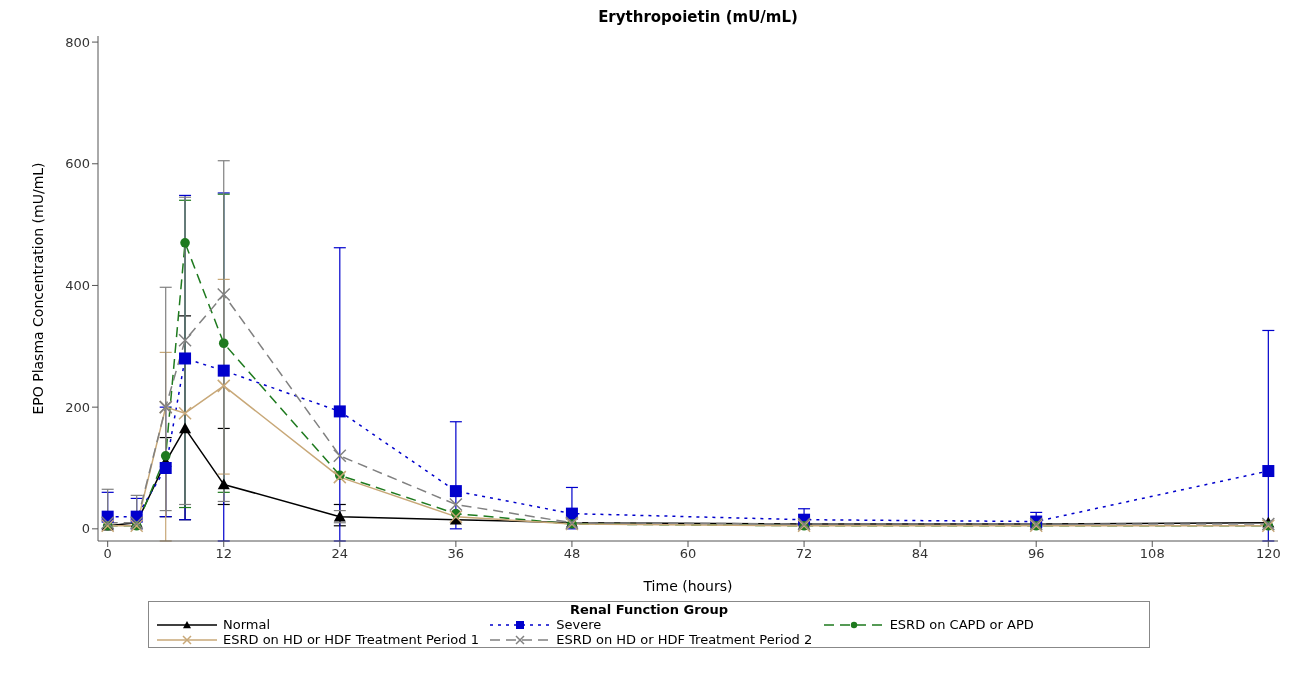 This screenshot has width=1295, height=684. Describe the element at coordinates (961, 624) in the screenshot. I see `legend-label: ESRD on CAPD or APD` at that location.